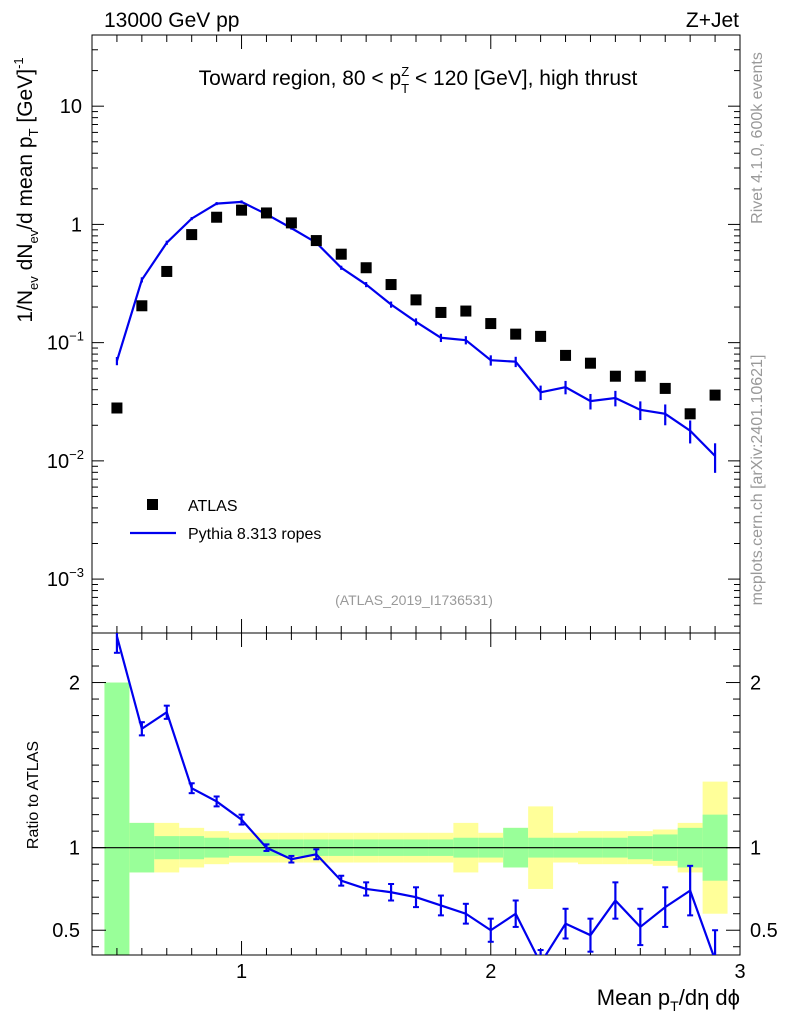 The width and height of the screenshot is (786, 1024). What do you see at coordinates (523, 78) in the screenshot?
I see `title-suffix: < 120 [GeV], high thrust` at bounding box center [523, 78].